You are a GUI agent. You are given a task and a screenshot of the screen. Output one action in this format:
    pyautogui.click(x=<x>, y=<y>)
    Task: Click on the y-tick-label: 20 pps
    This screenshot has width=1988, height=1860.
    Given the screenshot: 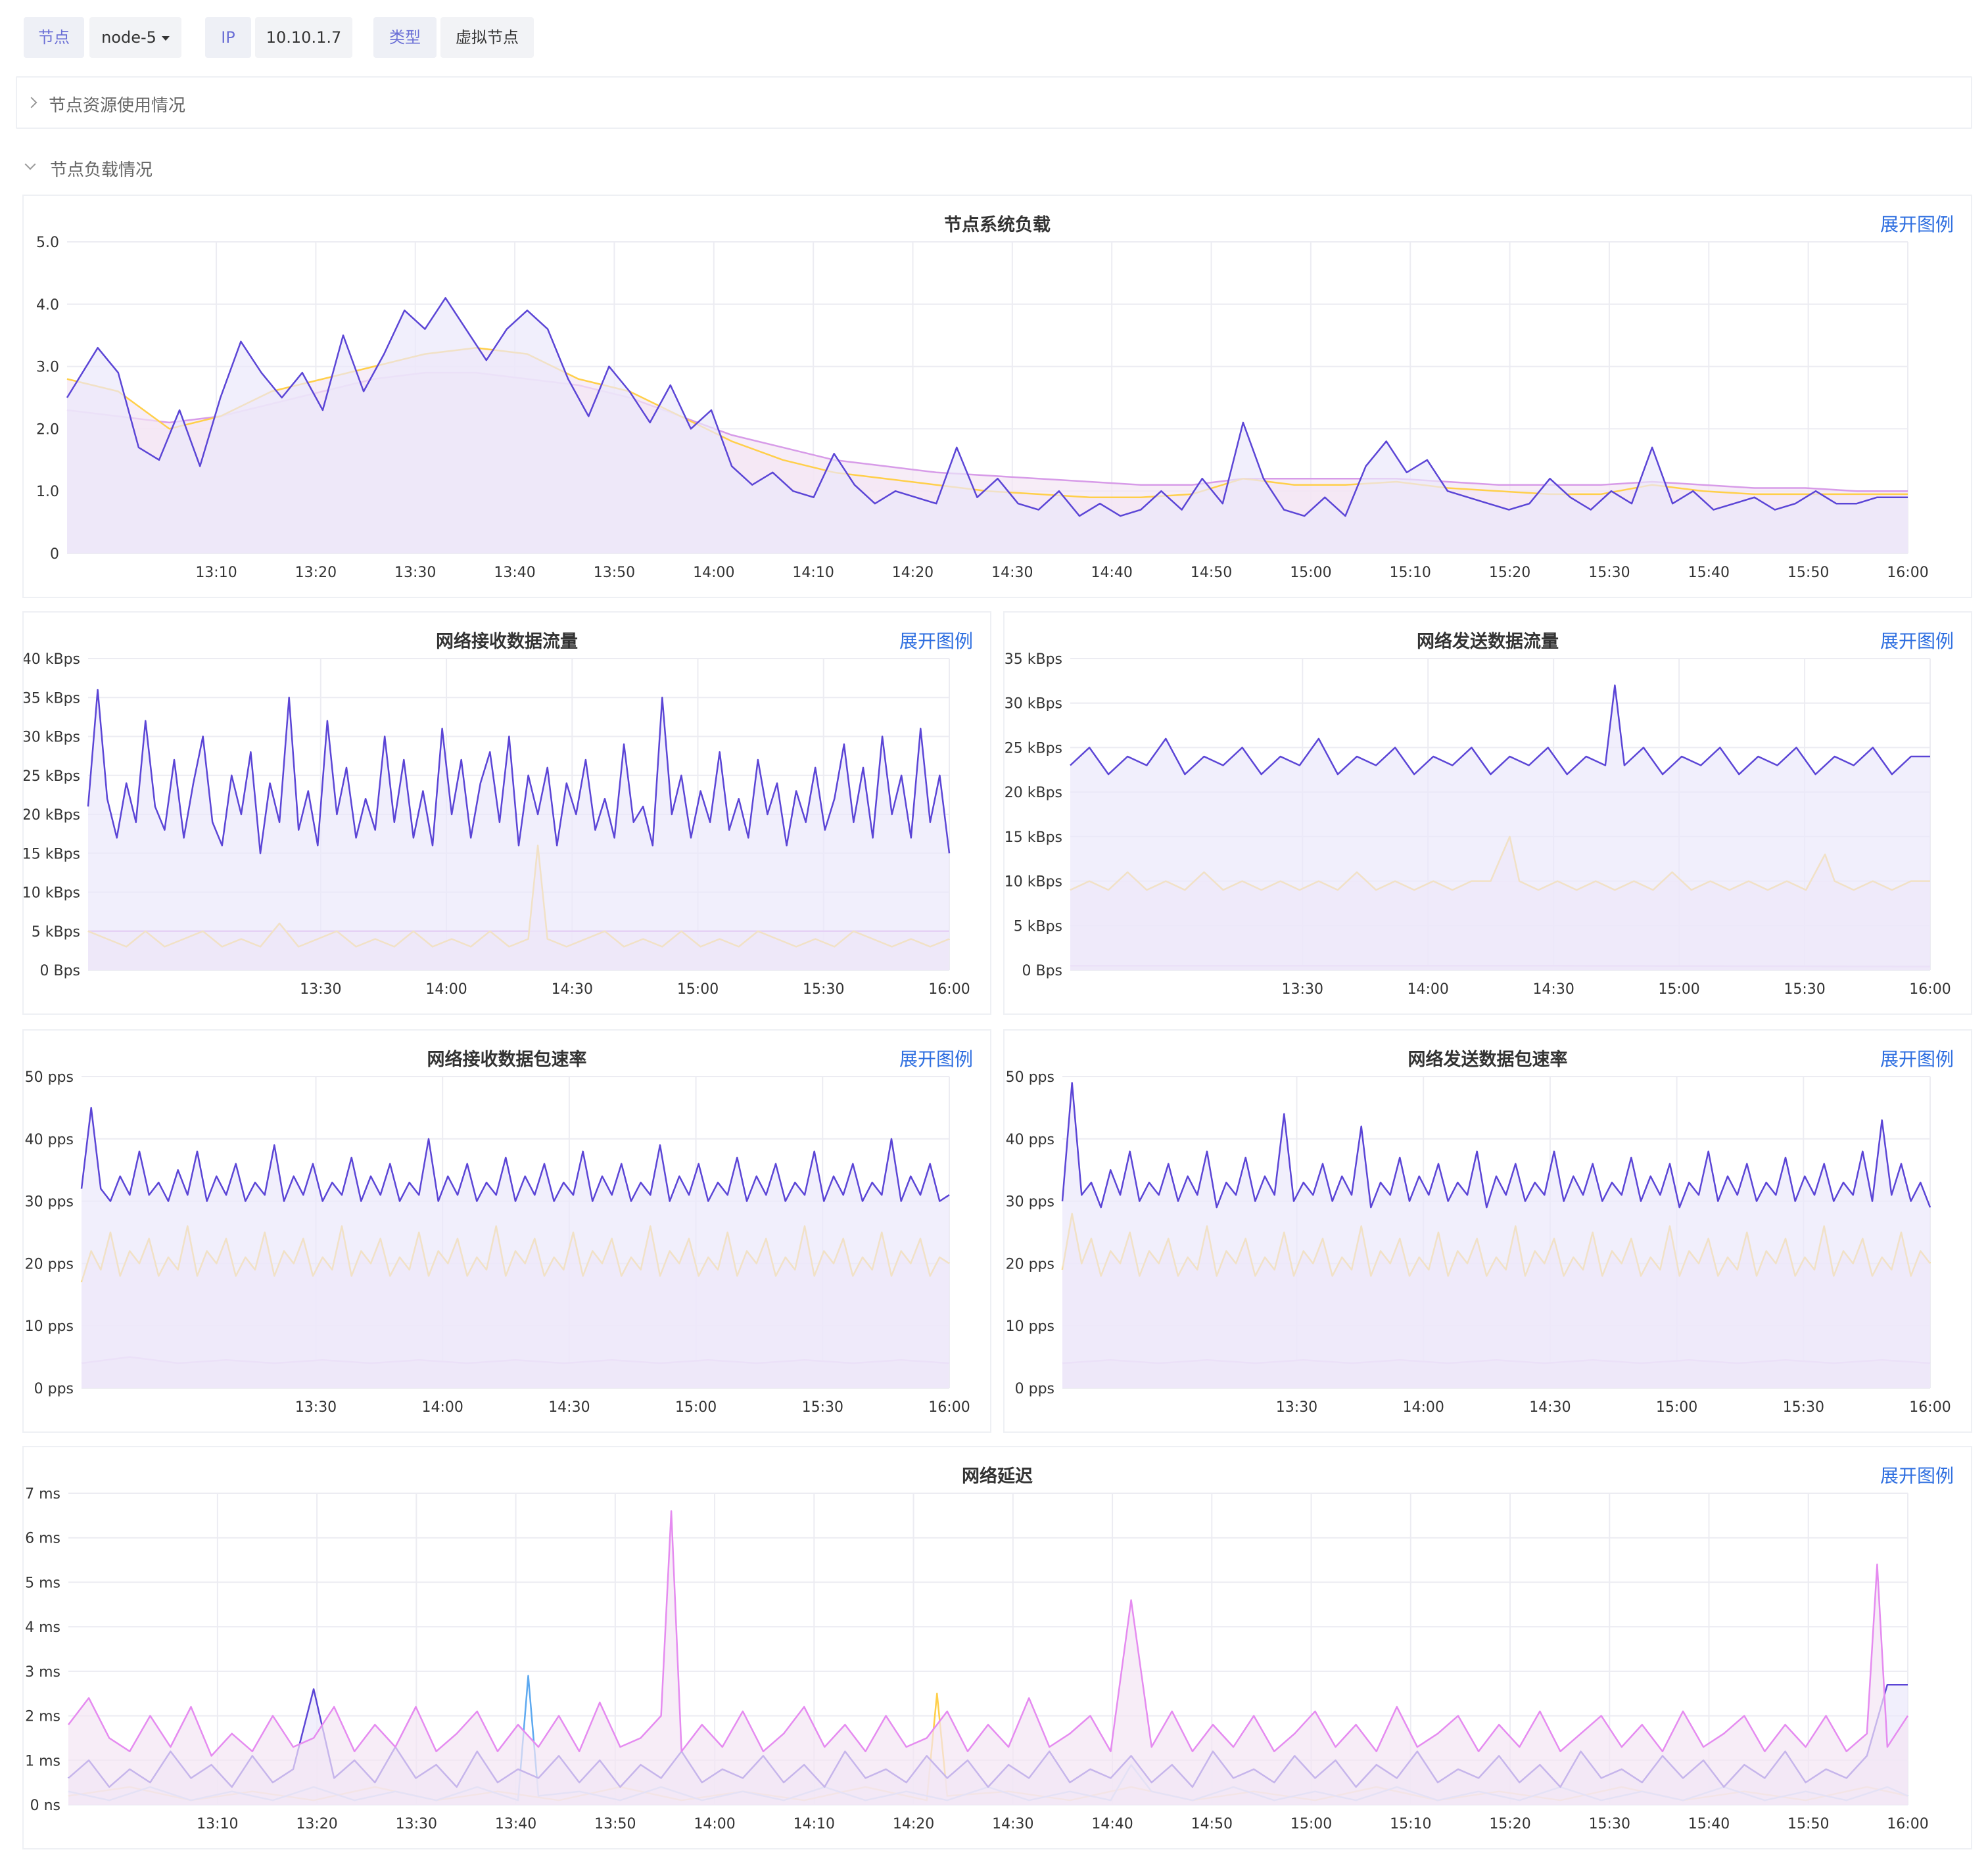 What is the action you would take?
    pyautogui.click(x=1030, y=1264)
    